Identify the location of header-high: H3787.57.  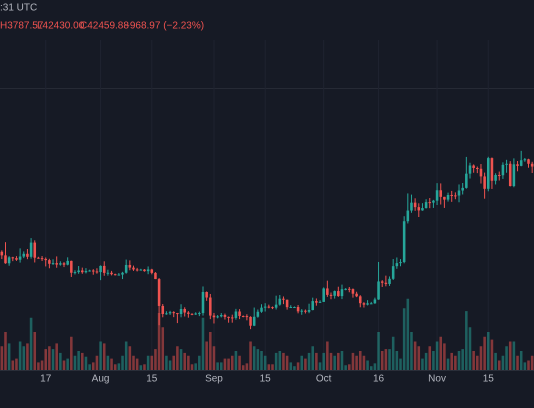
(22, 26).